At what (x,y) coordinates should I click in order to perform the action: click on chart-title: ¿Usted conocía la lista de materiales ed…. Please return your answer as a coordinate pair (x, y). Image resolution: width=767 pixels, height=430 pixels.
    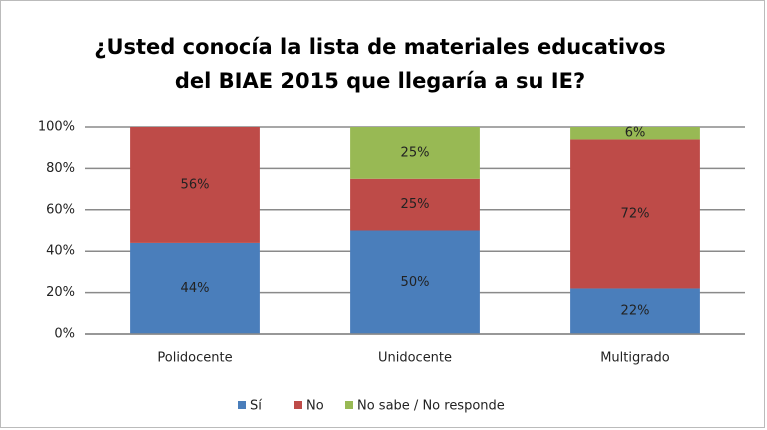
    Looking at the image, I should click on (379, 47).